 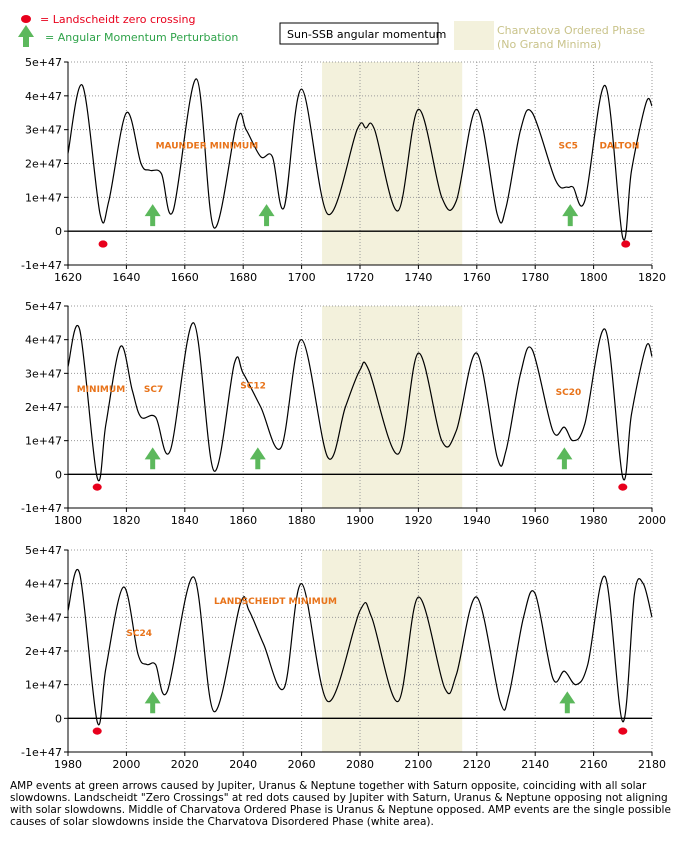 I want to click on chart-annotation: DALTON, so click(x=619, y=146).